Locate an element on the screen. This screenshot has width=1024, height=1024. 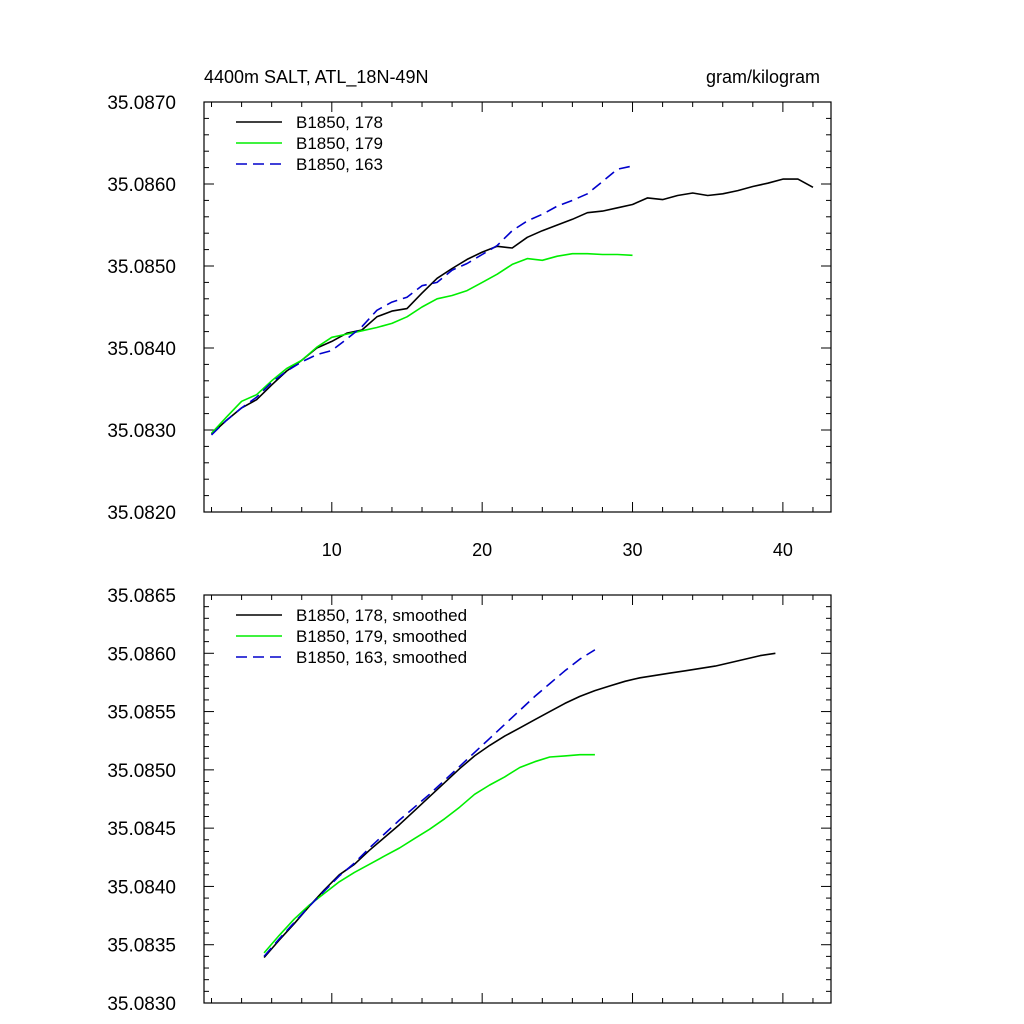
y-tick-label: 35.0855 is located at coordinates (141, 713).